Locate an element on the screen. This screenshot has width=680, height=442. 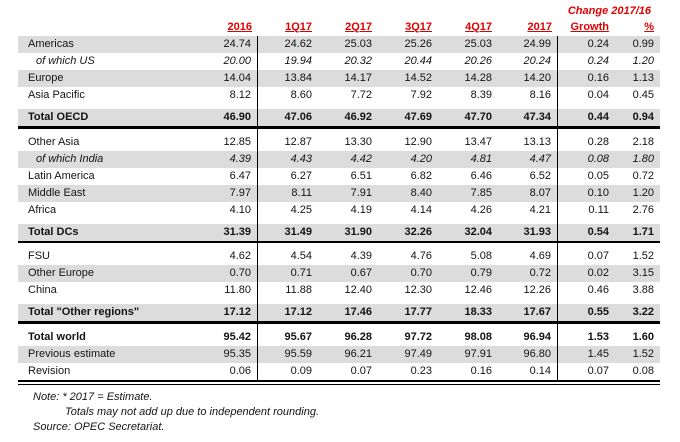
cell-value: 31.49 is located at coordinates (298, 231).